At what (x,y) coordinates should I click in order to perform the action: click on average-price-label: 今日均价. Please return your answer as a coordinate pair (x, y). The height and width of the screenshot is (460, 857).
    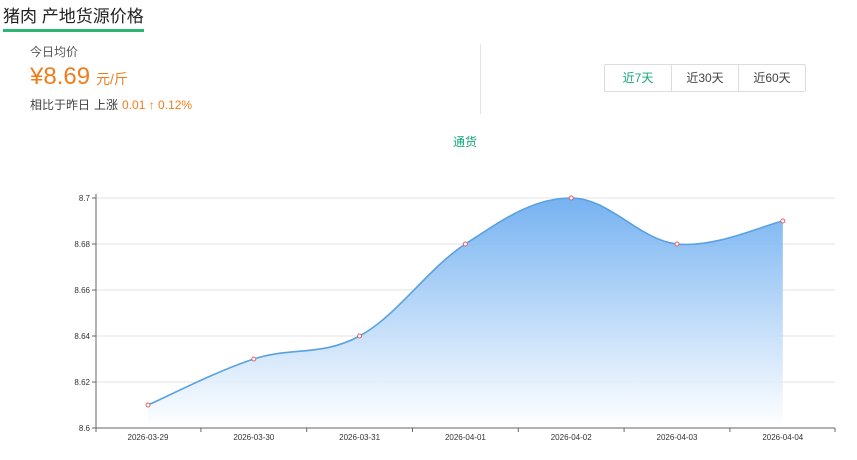
    Looking at the image, I should click on (54, 52).